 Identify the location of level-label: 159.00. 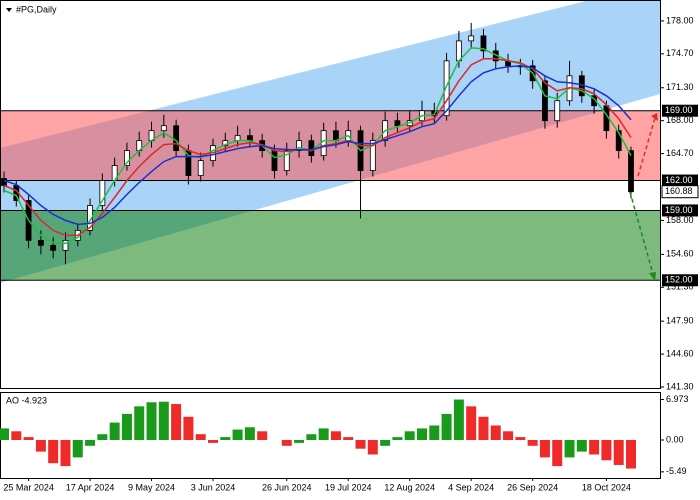
(679, 210).